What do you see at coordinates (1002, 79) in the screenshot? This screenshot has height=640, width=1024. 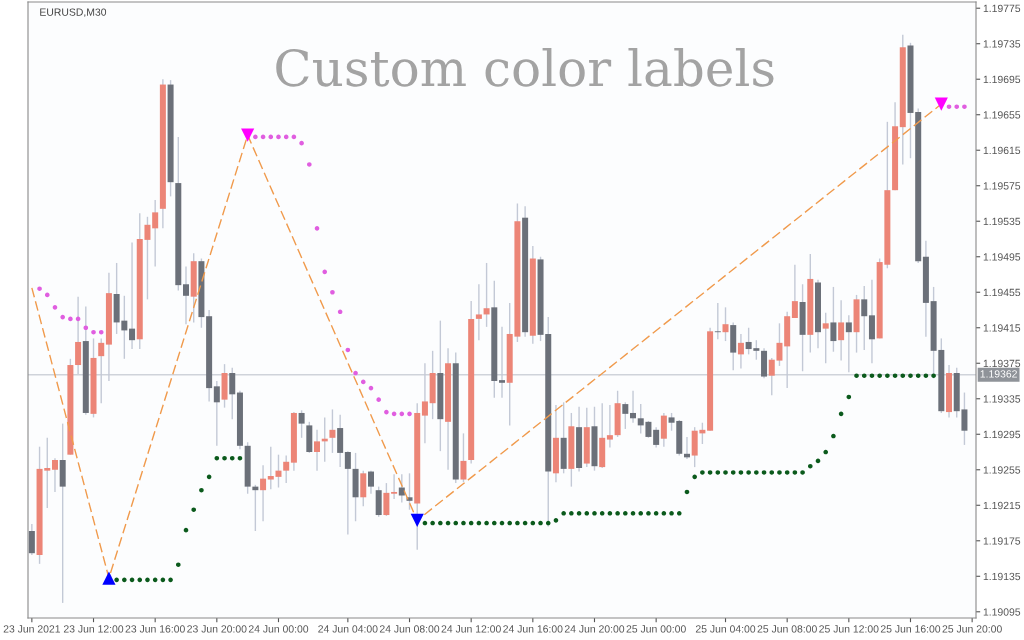 I see `y-tick-label: 1.19695` at bounding box center [1002, 79].